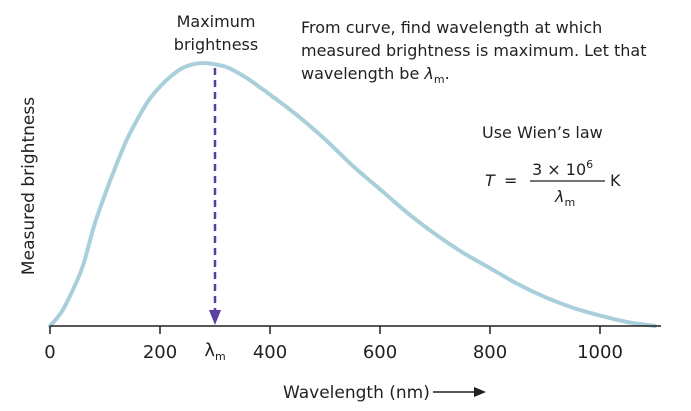 Image resolution: width=691 pixels, height=411 pixels. I want to click on y-axis-label: Measured brightness, so click(29, 186).